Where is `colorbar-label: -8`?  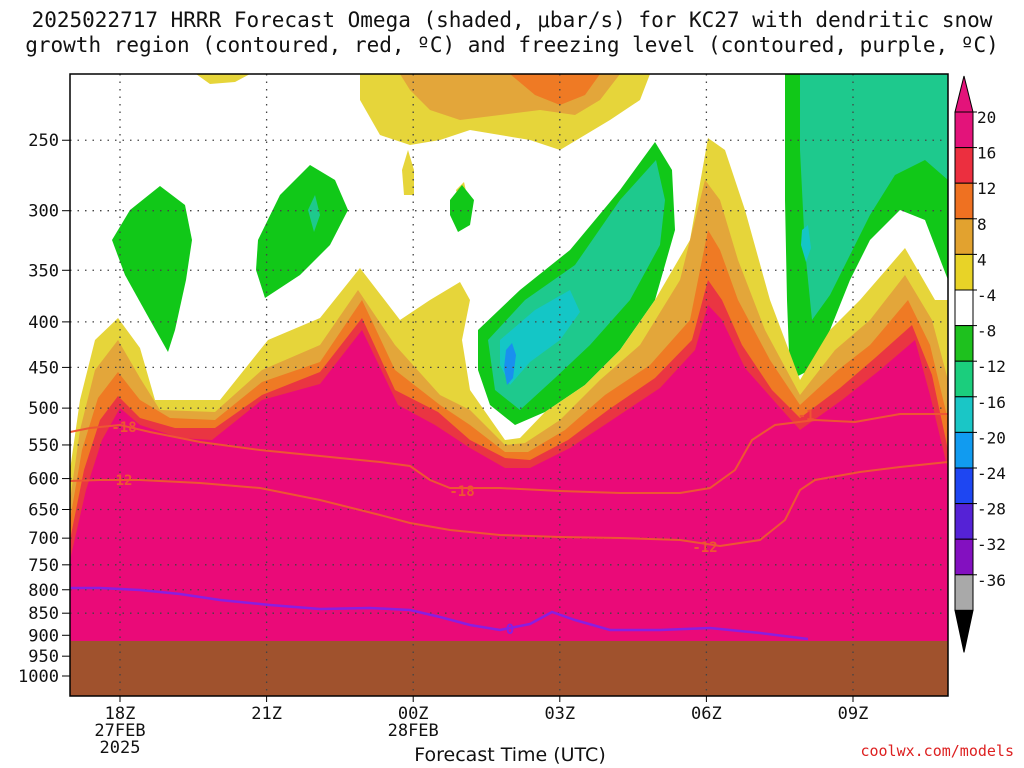
colorbar-label: -8 is located at coordinates (986, 331).